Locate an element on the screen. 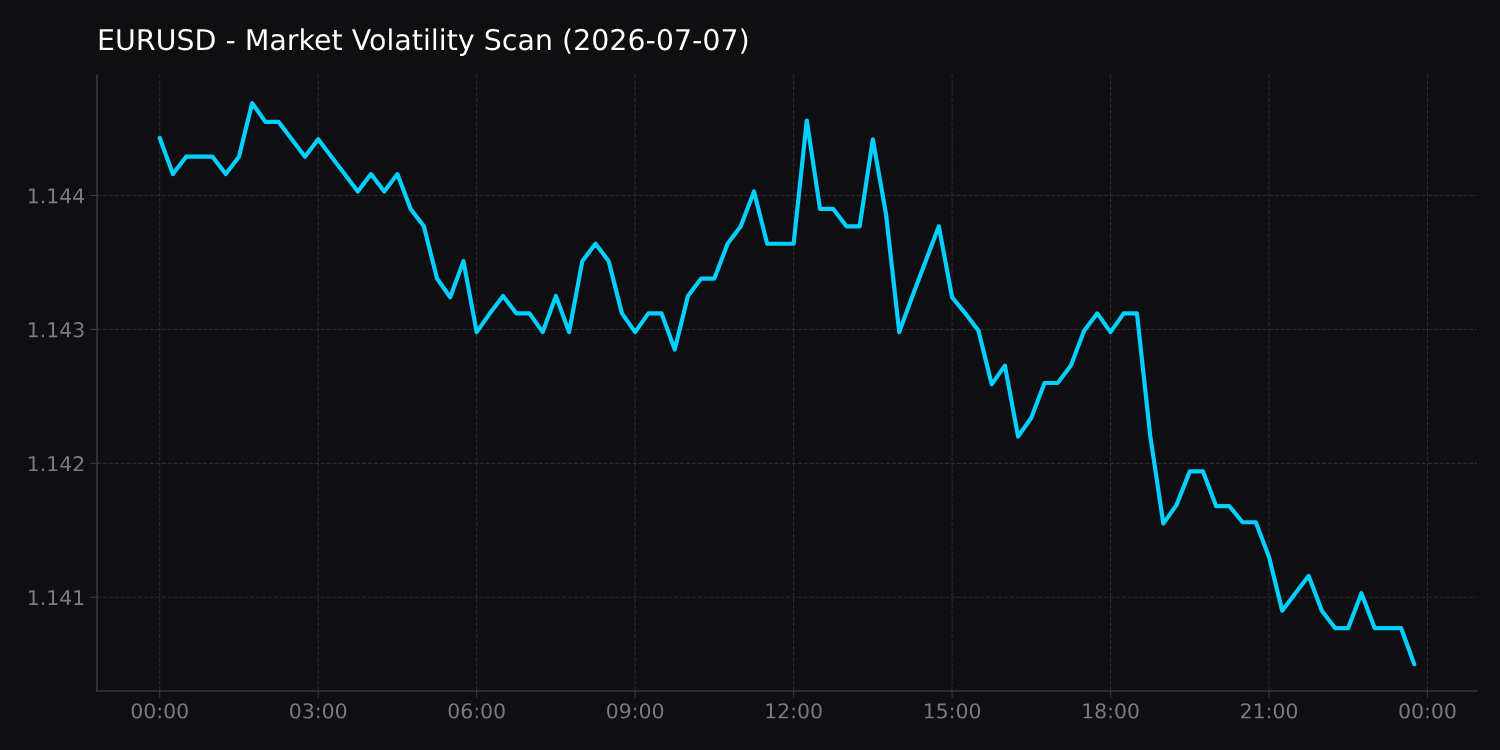 The width and height of the screenshot is (1500, 750). x-tick-label: 12:00 is located at coordinates (794, 711).